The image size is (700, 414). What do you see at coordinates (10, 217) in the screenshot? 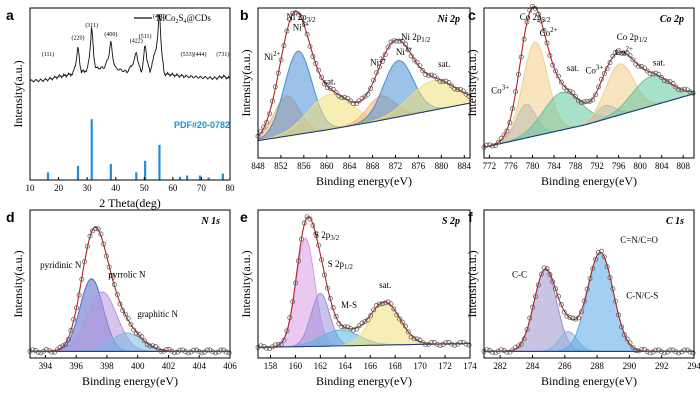
I see `panel-letter: d` at bounding box center [10, 217].